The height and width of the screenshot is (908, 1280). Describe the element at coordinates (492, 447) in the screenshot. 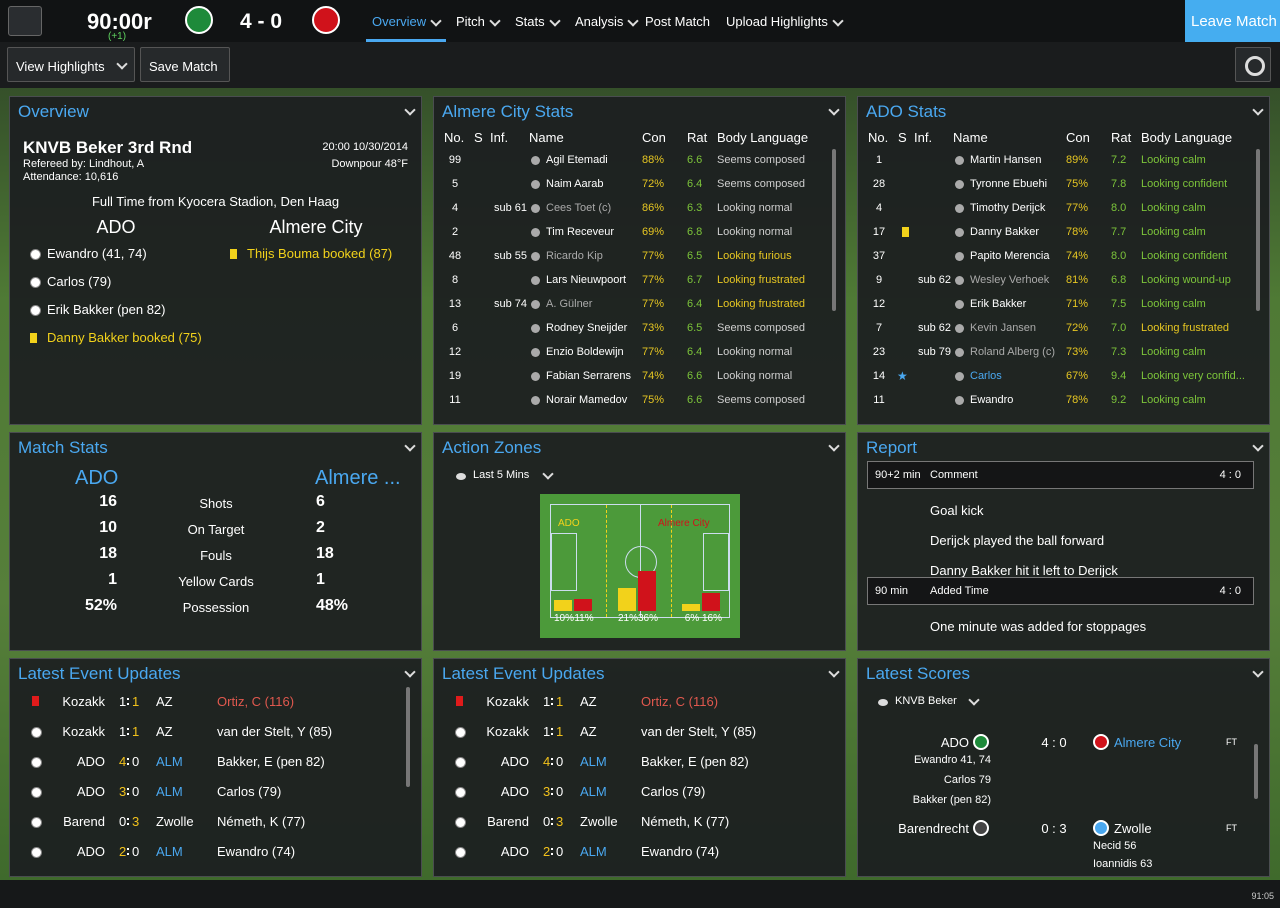

I see `panel-title: Action Zones` at that location.